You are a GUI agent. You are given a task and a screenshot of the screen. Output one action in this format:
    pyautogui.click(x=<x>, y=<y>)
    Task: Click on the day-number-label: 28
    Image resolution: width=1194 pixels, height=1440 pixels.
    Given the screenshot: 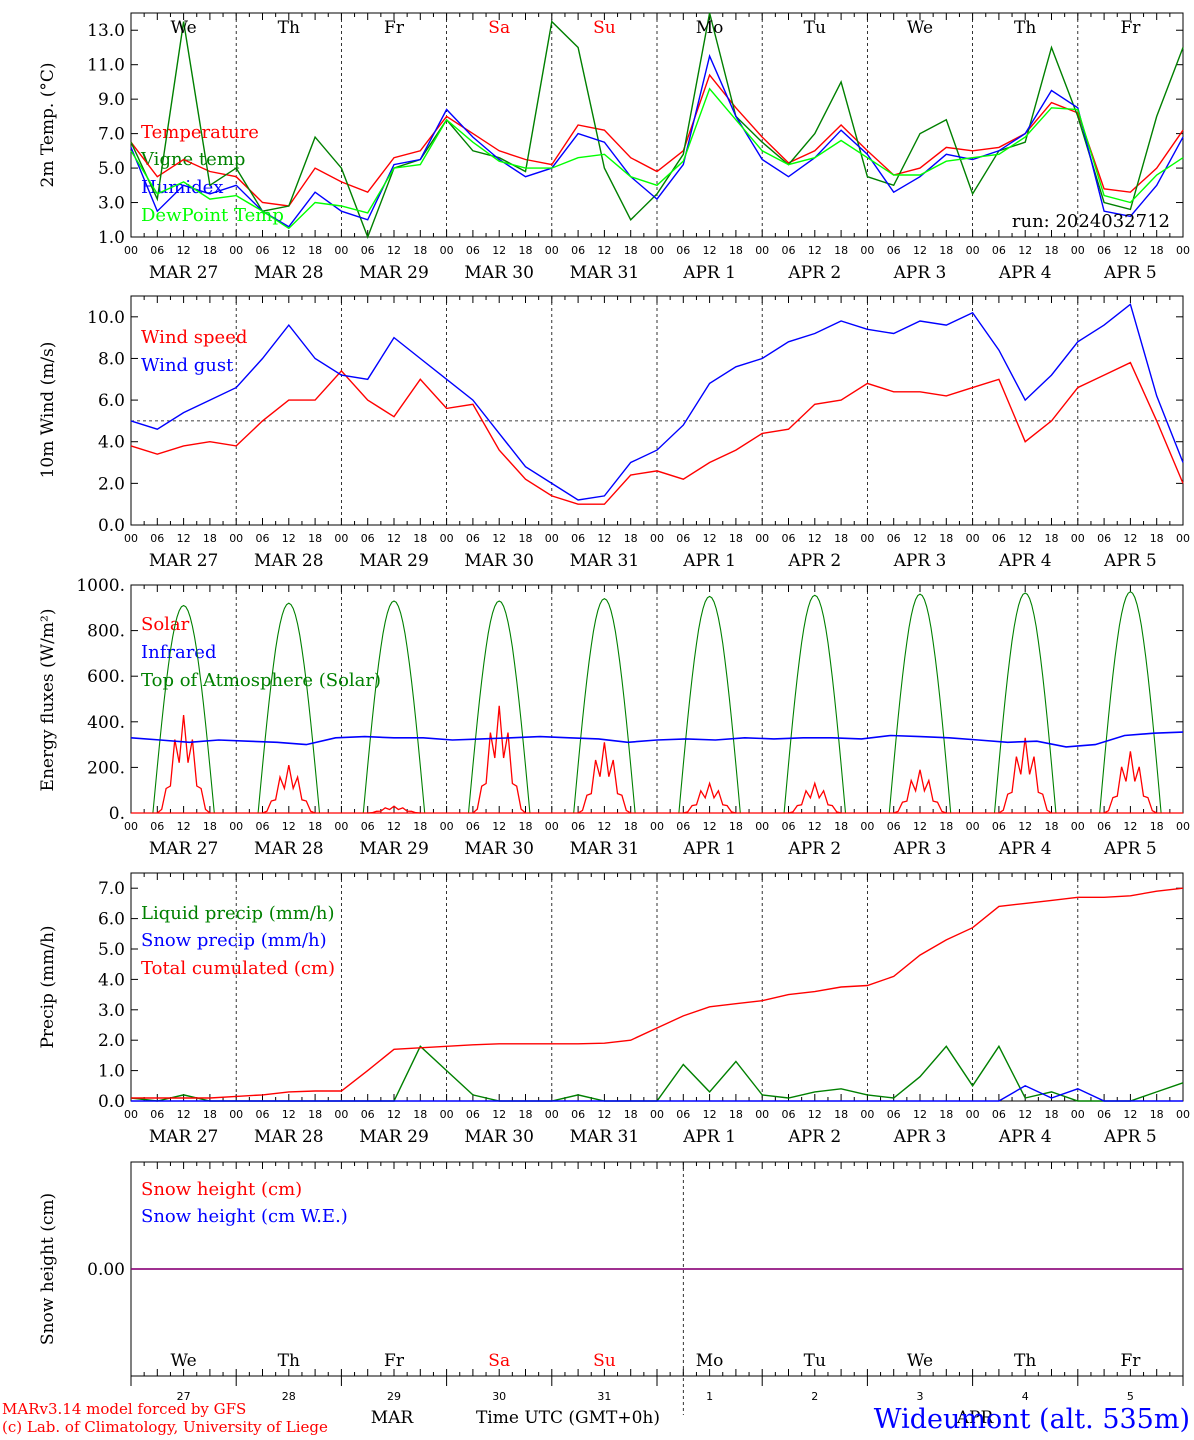 What is the action you would take?
    pyautogui.click(x=289, y=1396)
    